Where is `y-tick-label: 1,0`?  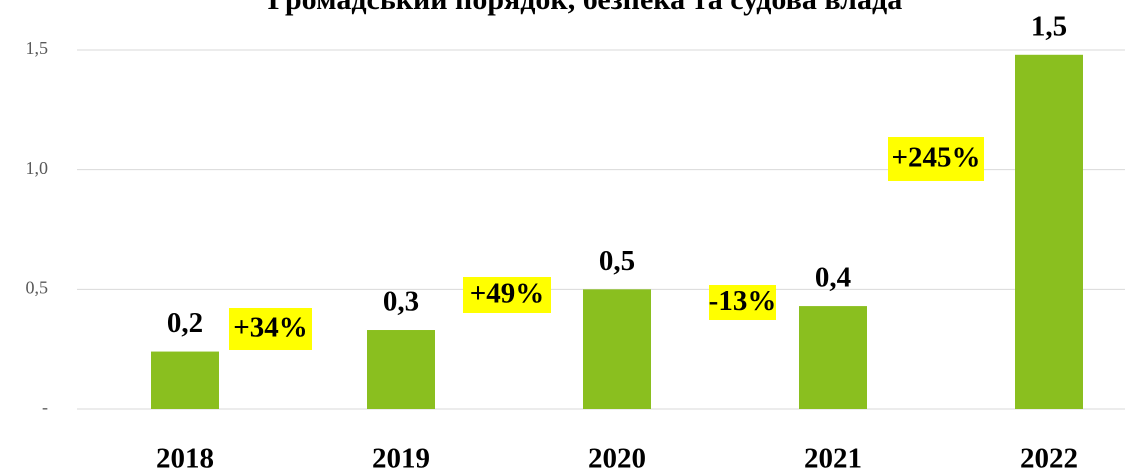 y-tick-label: 1,0 is located at coordinates (37, 168).